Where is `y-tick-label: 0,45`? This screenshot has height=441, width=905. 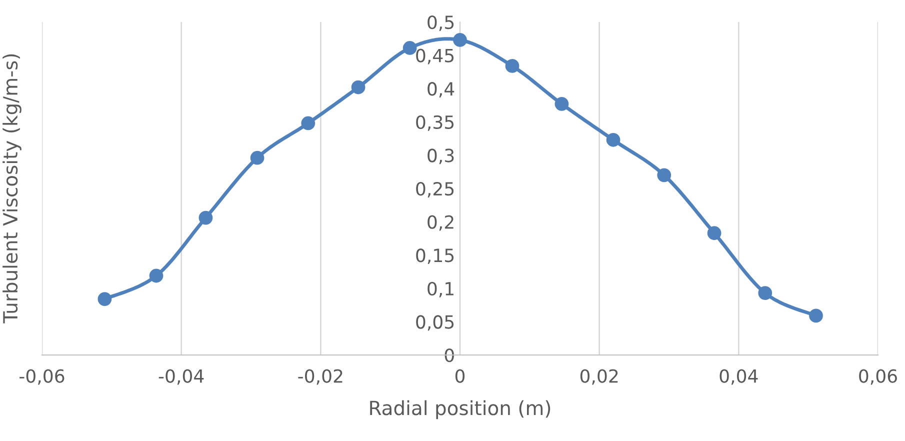 y-tick-label: 0,45 is located at coordinates (435, 56).